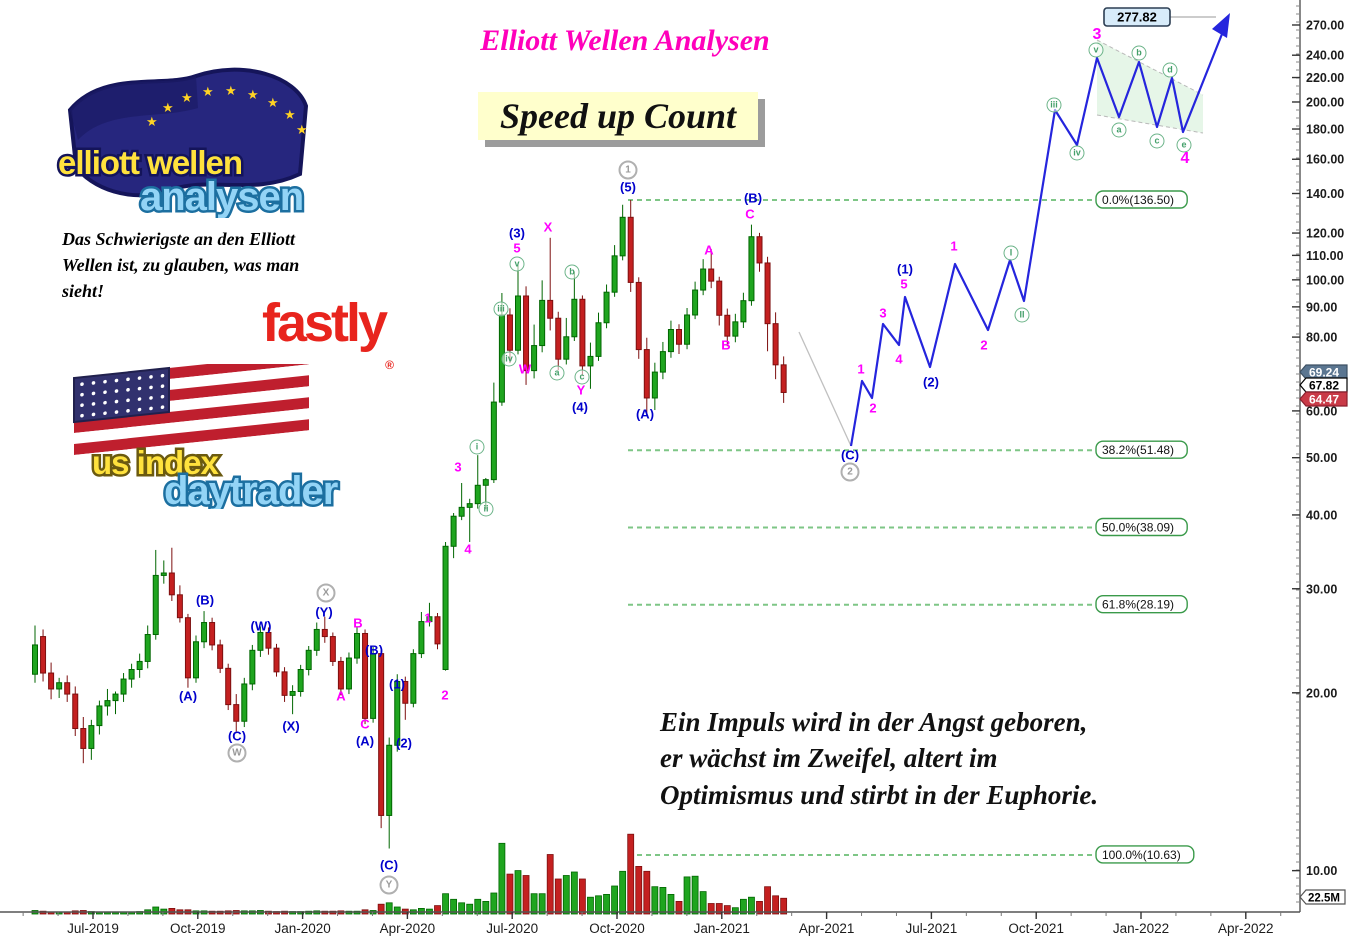 The image size is (1348, 939). Describe the element at coordinates (227, 110) in the screenshot. I see `eu-stars-icon: ★★★ ★ ★ ★★★★` at that location.